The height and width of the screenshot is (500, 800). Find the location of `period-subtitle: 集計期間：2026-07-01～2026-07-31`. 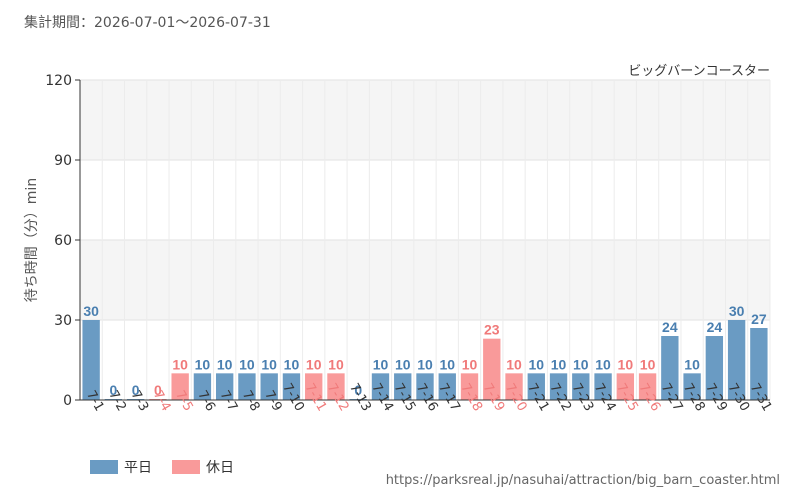

period-subtitle: 集計期間：2026-07-01～2026-07-31 is located at coordinates (147, 23).